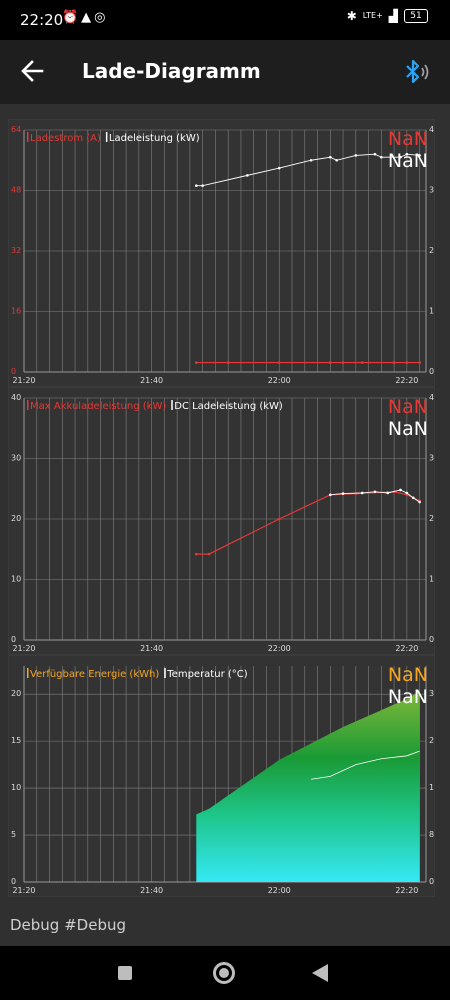  Describe the element at coordinates (308, 786) in the screenshot. I see `series-area-available-energy` at that location.